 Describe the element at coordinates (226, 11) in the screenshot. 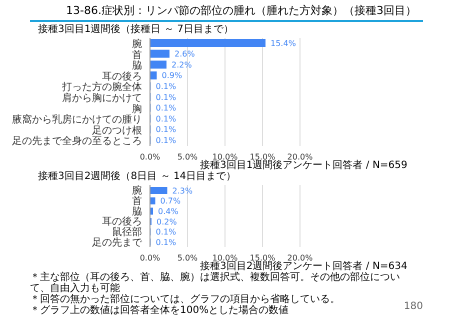

I see `chart-title: 13-86.症状別：リンパ節の部位の腫れ（腫れた方対象）（接種3回目）` at that location.